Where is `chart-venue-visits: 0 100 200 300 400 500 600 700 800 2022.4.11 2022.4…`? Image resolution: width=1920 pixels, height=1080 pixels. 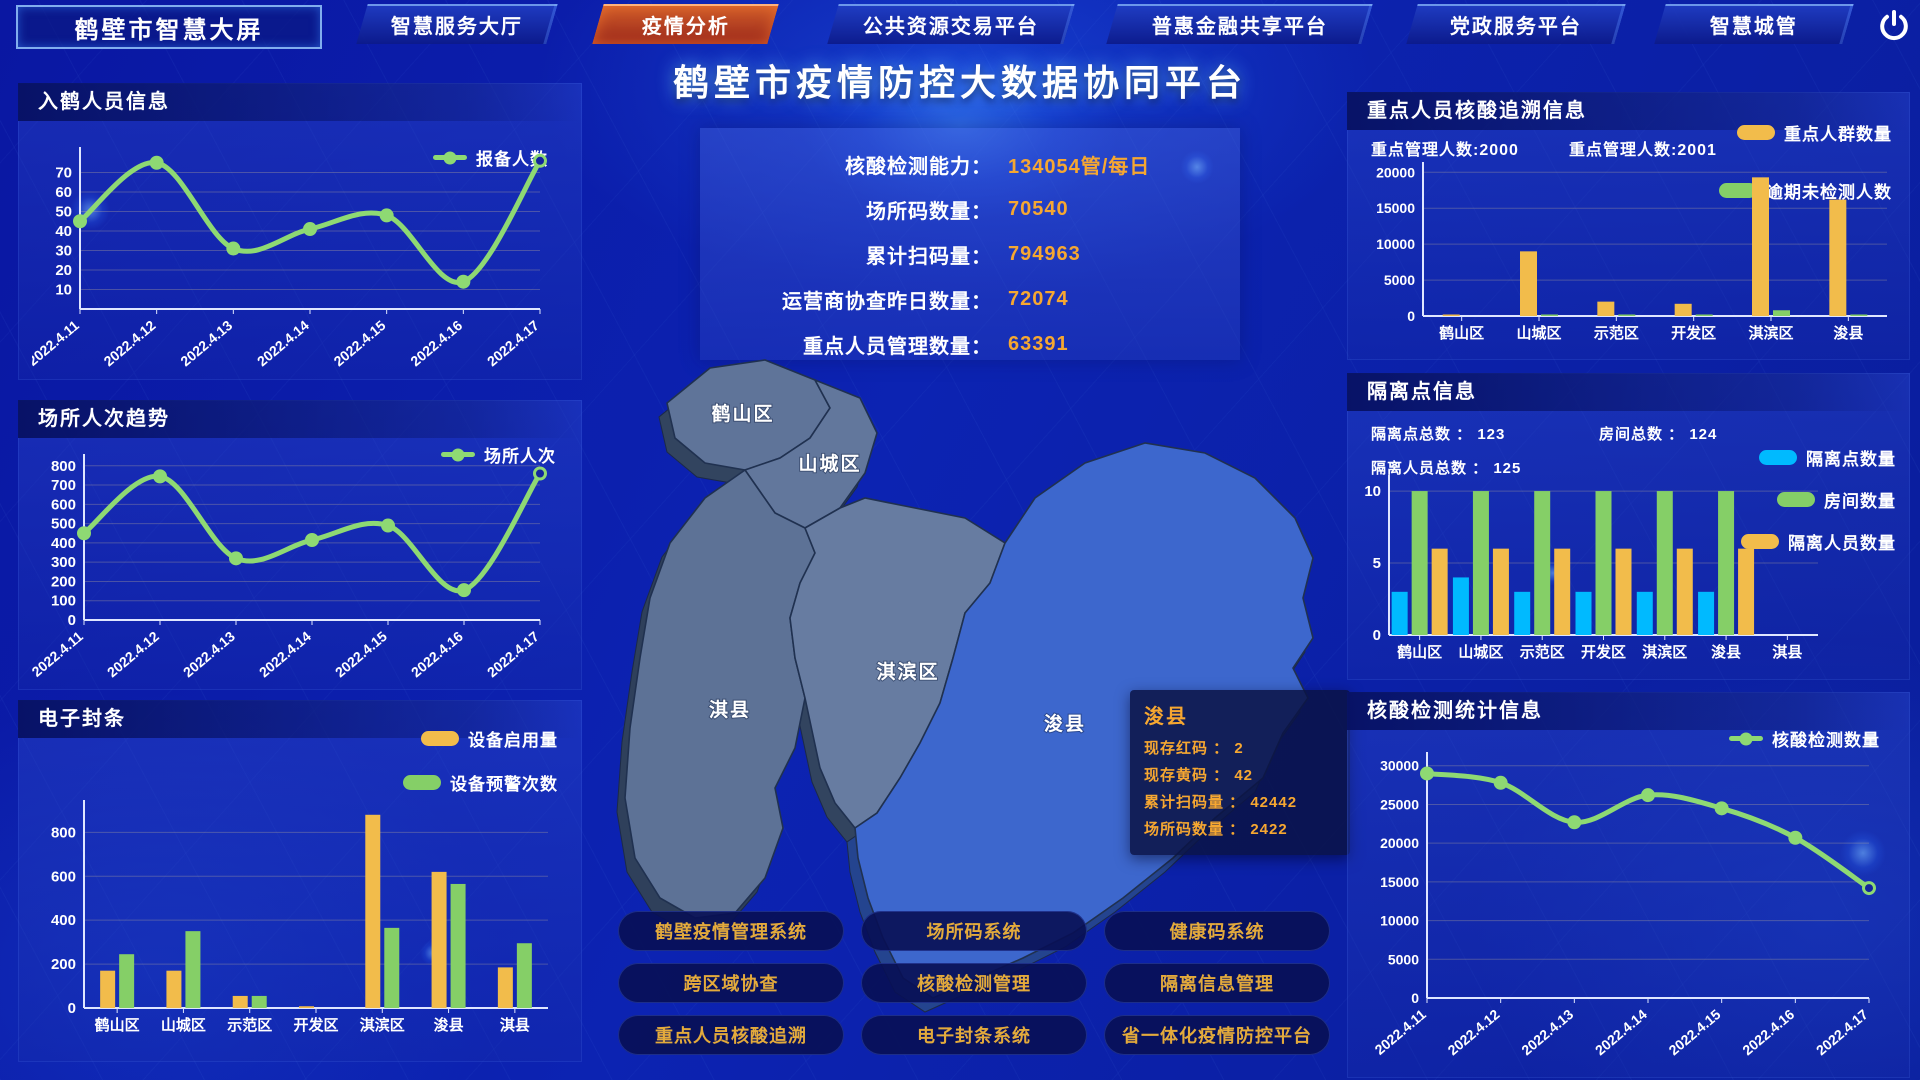 chart-venue-visits: 0 100 200 300 400 500 600 700 800 2022.4.11 2022.4… is located at coordinates (289, 567).